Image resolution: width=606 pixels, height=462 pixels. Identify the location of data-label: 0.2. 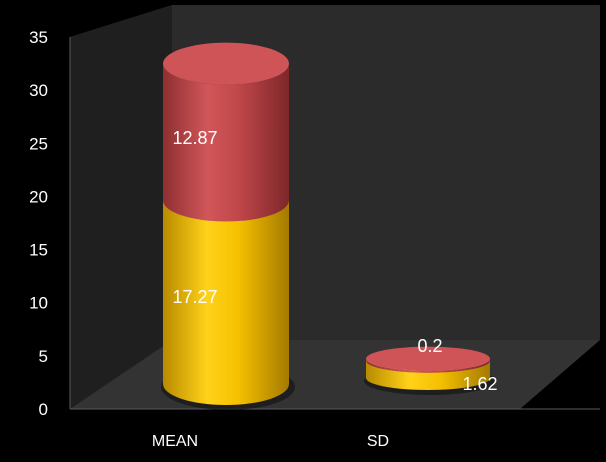
(429, 346).